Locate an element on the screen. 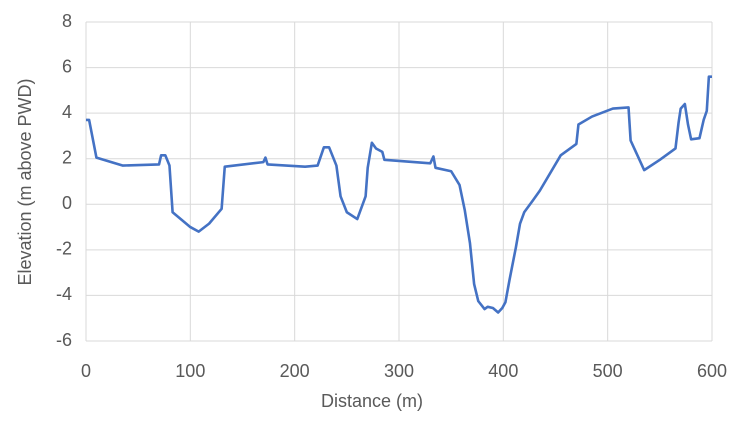 The height and width of the screenshot is (429, 744). x-tick-label: 200 is located at coordinates (295, 371).